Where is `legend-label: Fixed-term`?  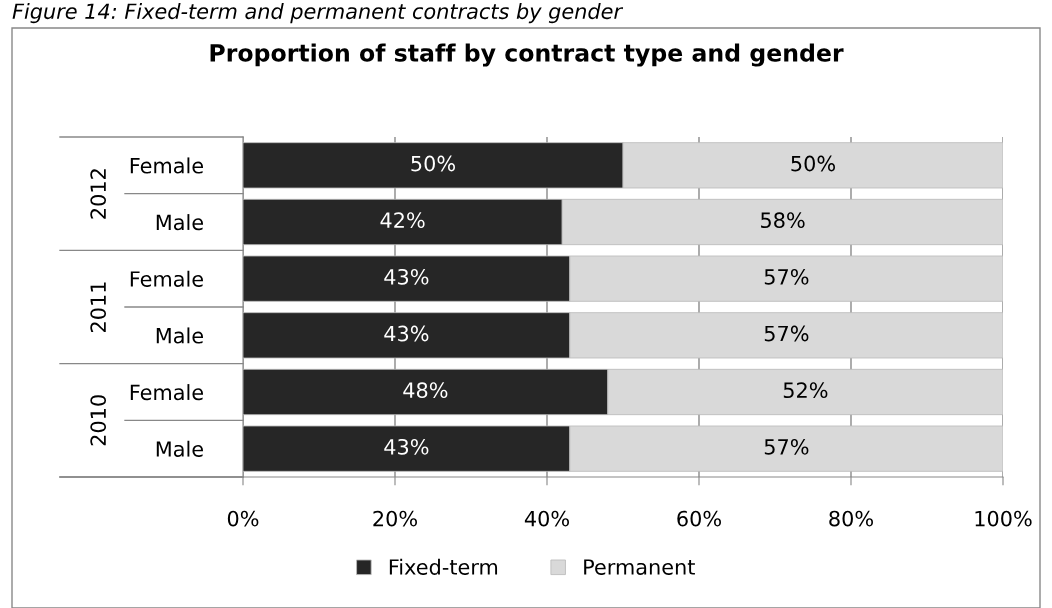
legend-label: Fixed-term is located at coordinates (443, 566).